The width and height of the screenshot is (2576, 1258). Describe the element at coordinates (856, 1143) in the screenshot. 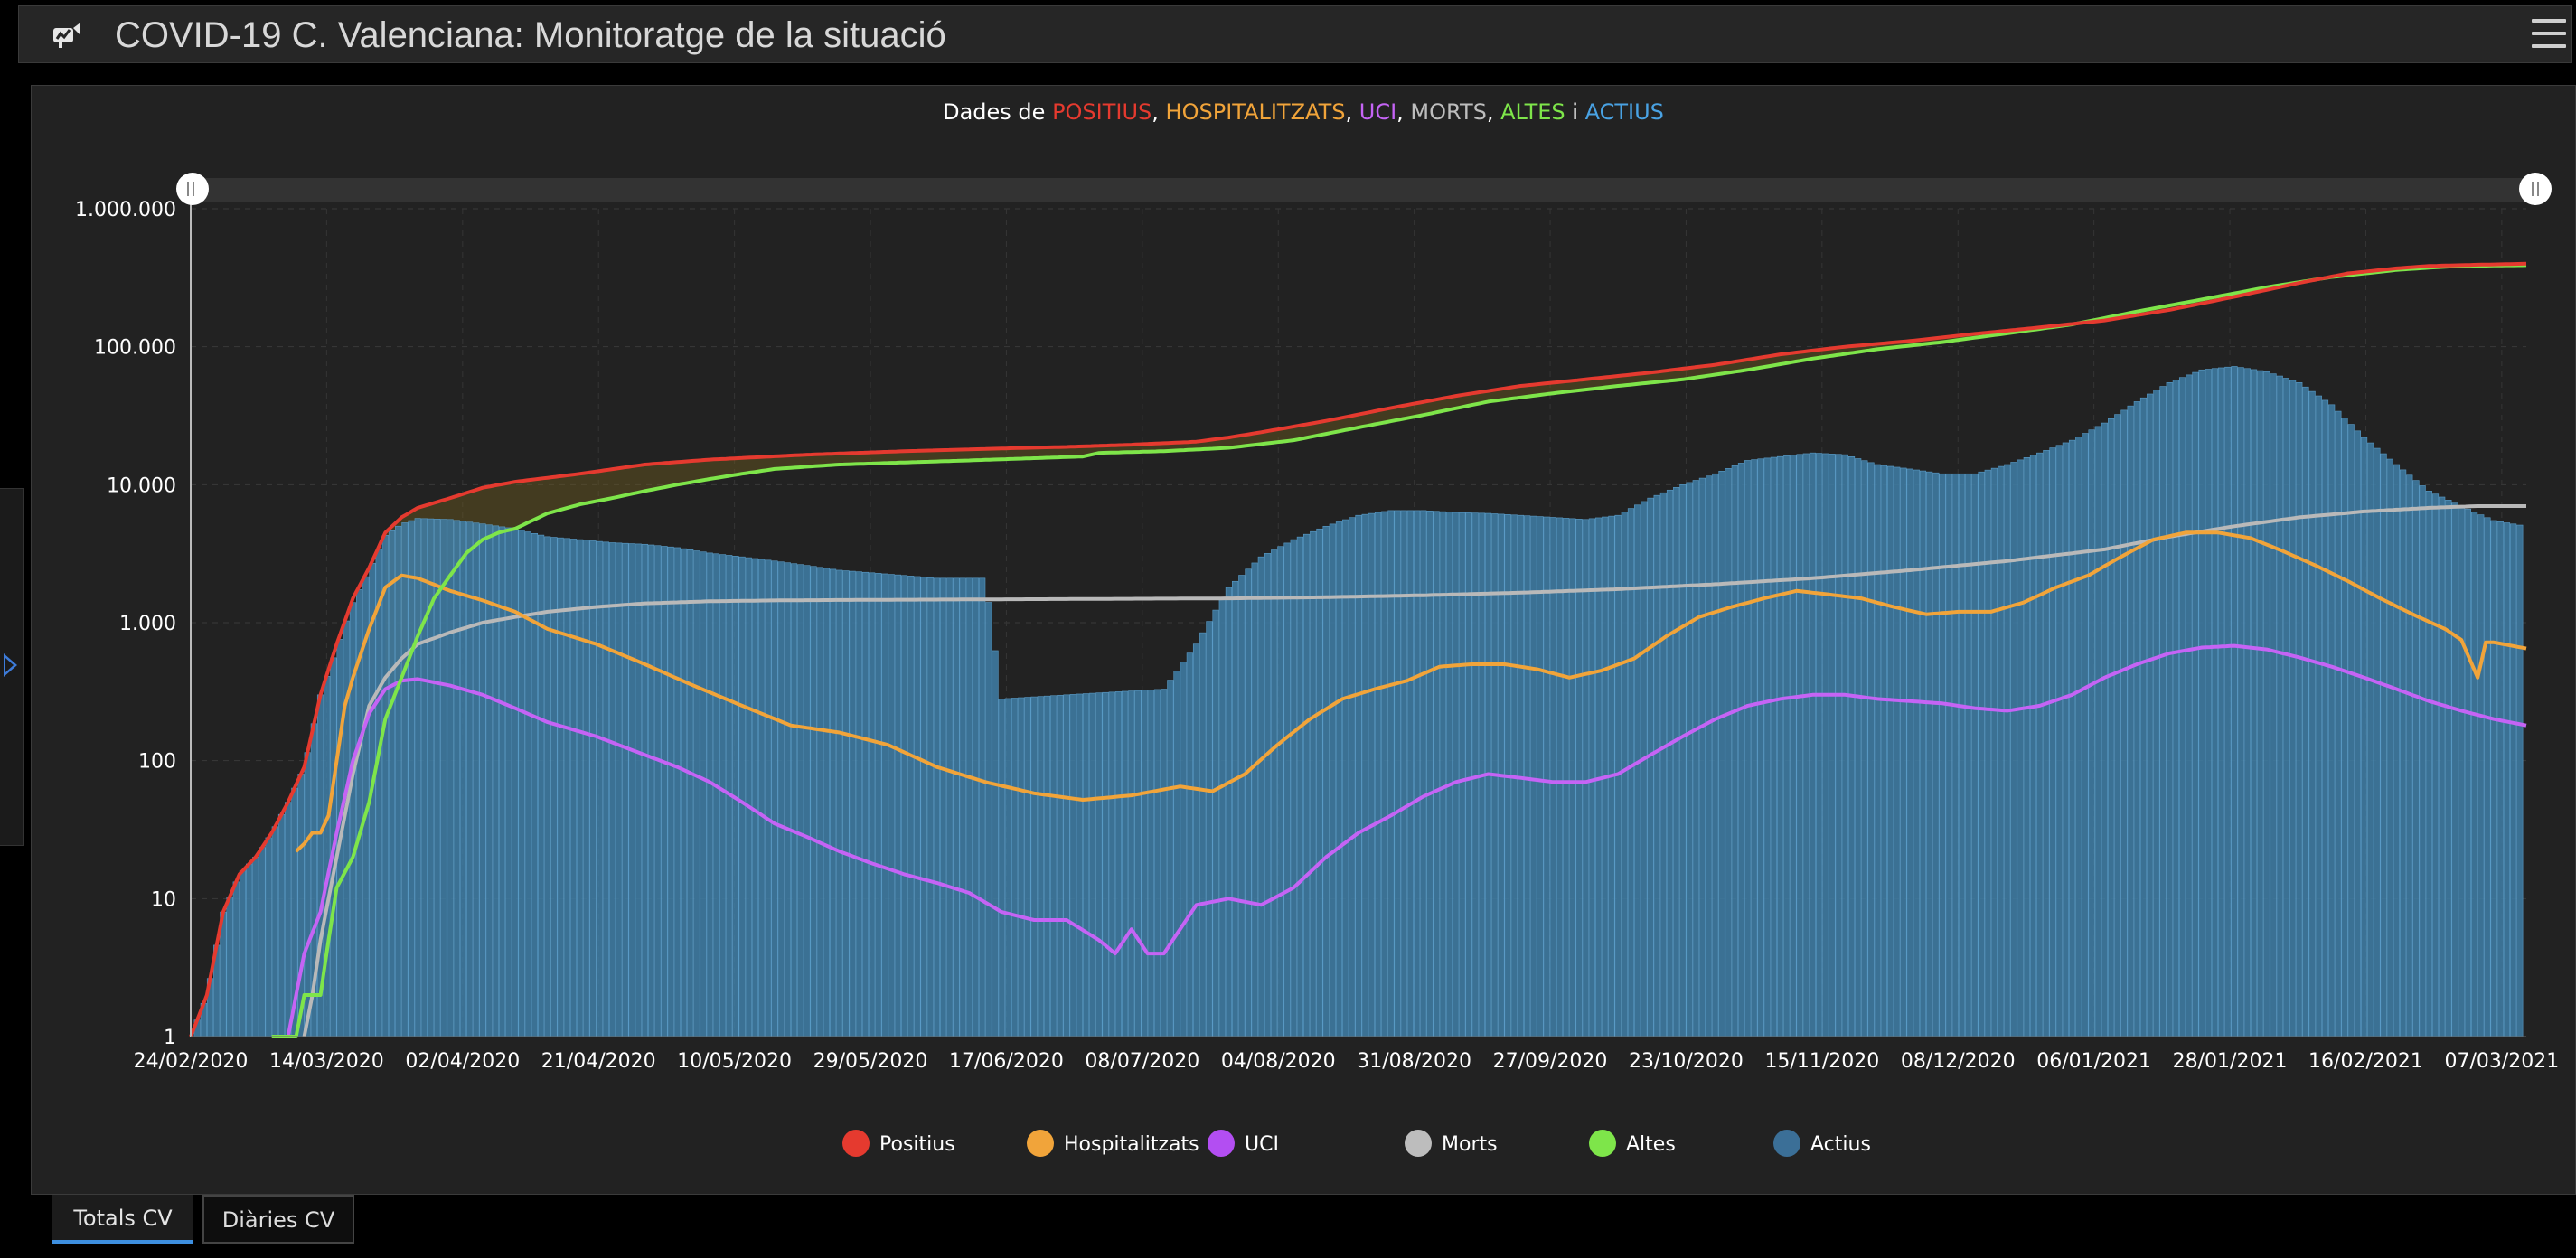

I see `legend-marker-positius` at that location.